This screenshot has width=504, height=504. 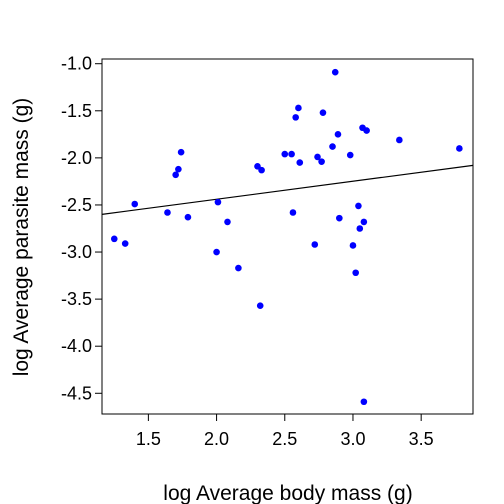 I want to click on y-tick-label: -3.0, so click(x=76, y=252).